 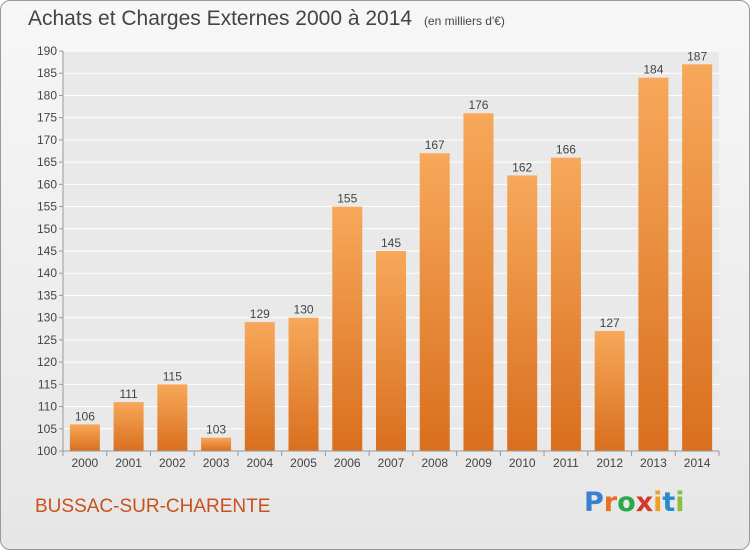 What do you see at coordinates (128, 394) in the screenshot?
I see `bar-value-label: 111` at bounding box center [128, 394].